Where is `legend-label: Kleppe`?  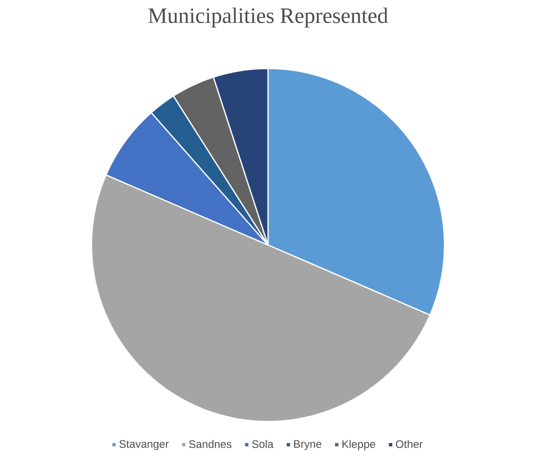 legend-label: Kleppe is located at coordinates (359, 445).